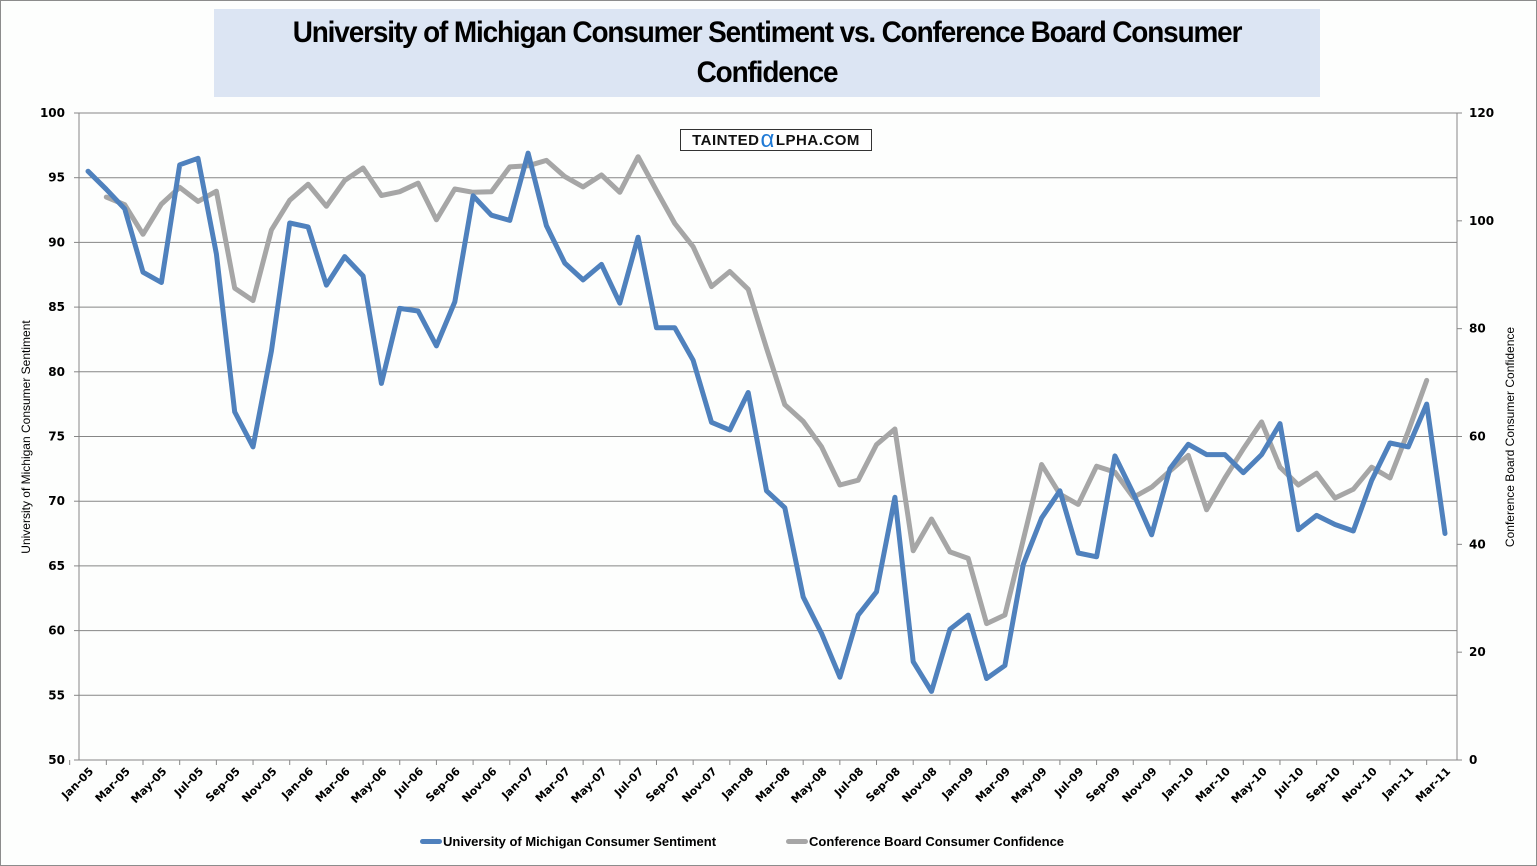  Describe the element at coordinates (56, 372) in the screenshot. I see `left-y-tick-label: 80` at that location.